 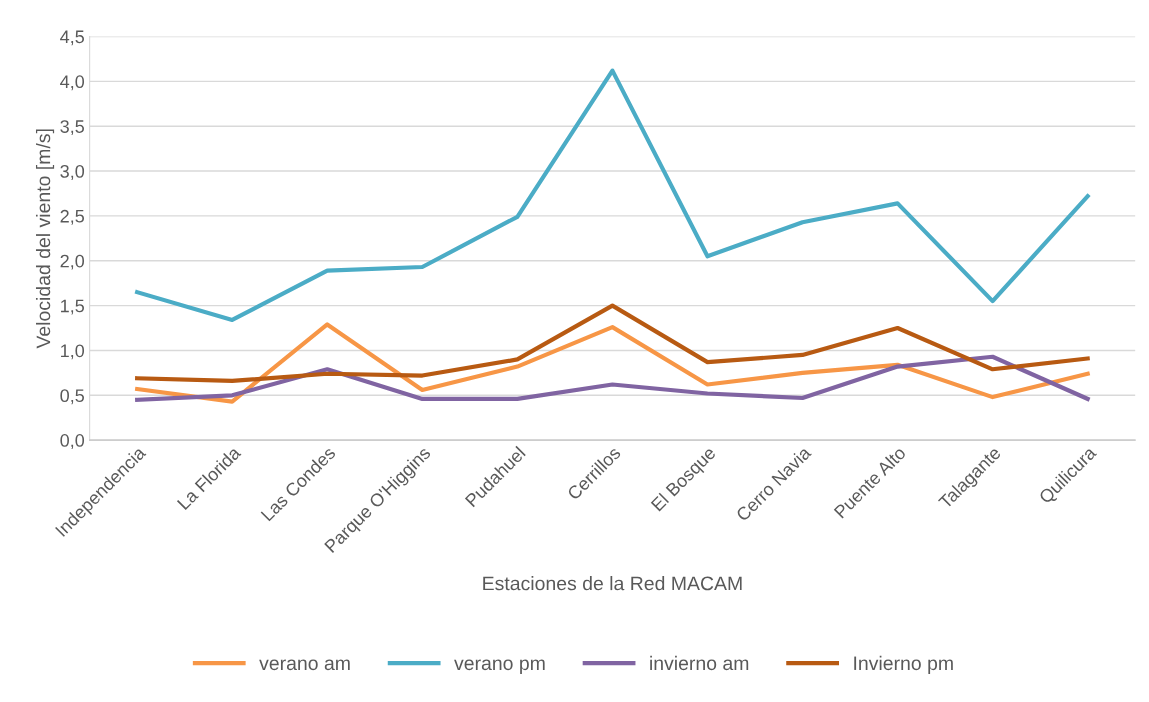 What do you see at coordinates (72, 217) in the screenshot?
I see `y-tick-label: 2,5` at bounding box center [72, 217].